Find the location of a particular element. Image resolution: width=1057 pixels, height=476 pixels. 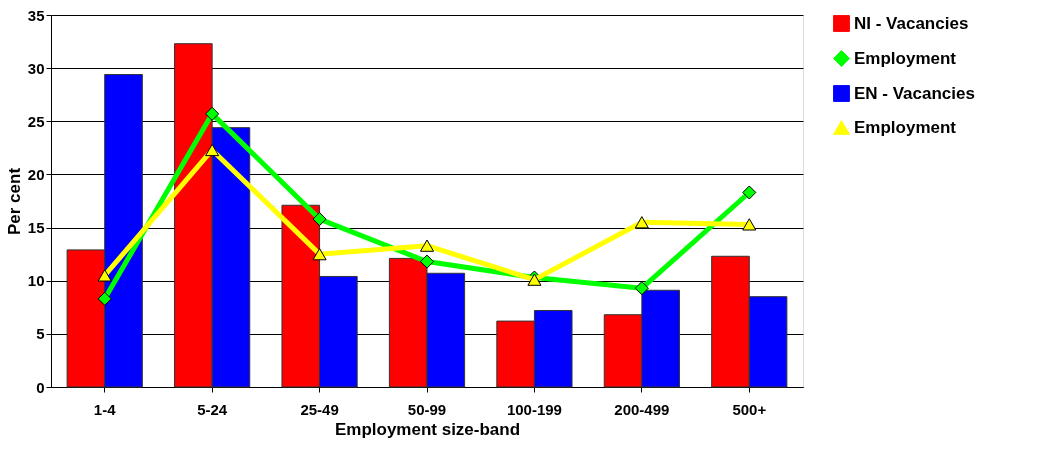

x-tick-label: 5-24 is located at coordinates (212, 409).